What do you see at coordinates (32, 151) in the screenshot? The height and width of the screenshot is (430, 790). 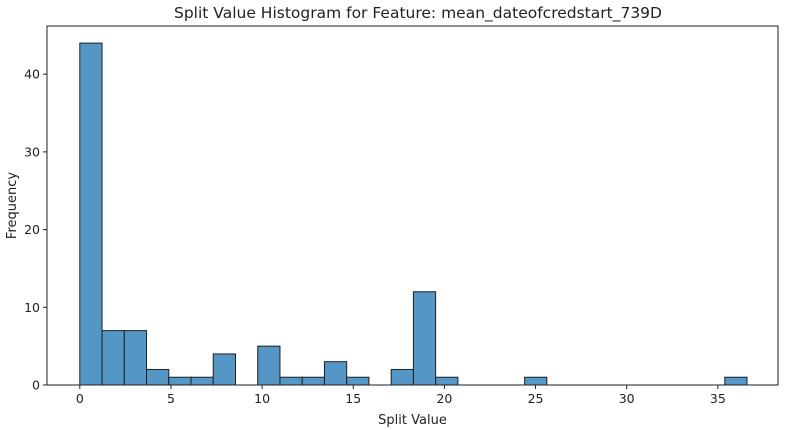 I see `y-tick-label-3: 30` at bounding box center [32, 151].